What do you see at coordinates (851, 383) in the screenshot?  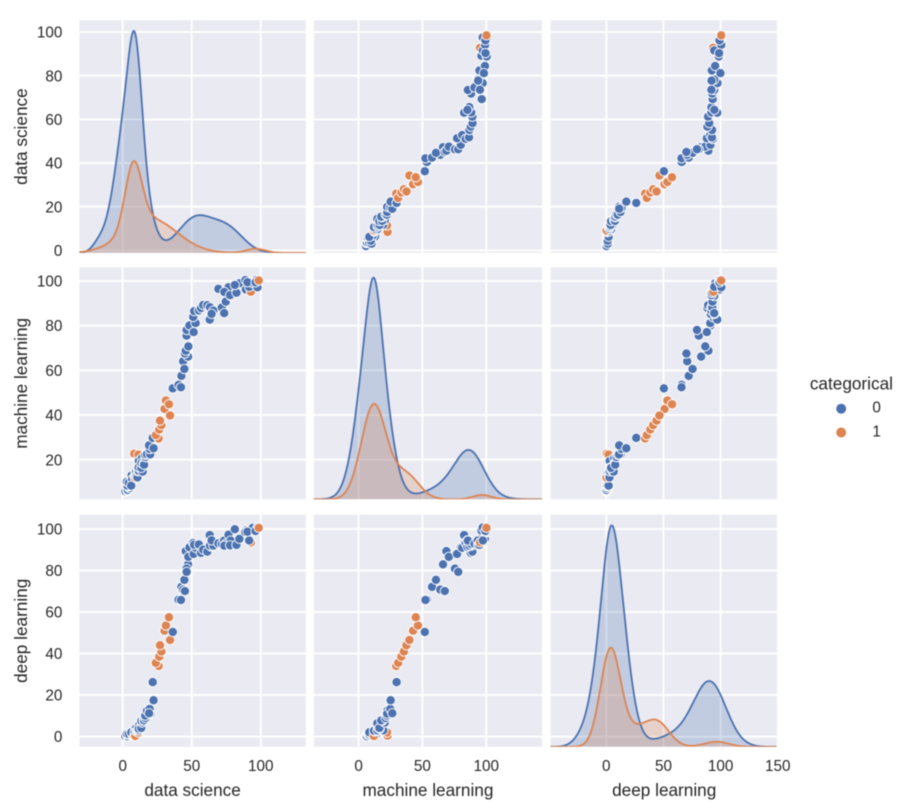 I see `svg-text: categorical` at bounding box center [851, 383].